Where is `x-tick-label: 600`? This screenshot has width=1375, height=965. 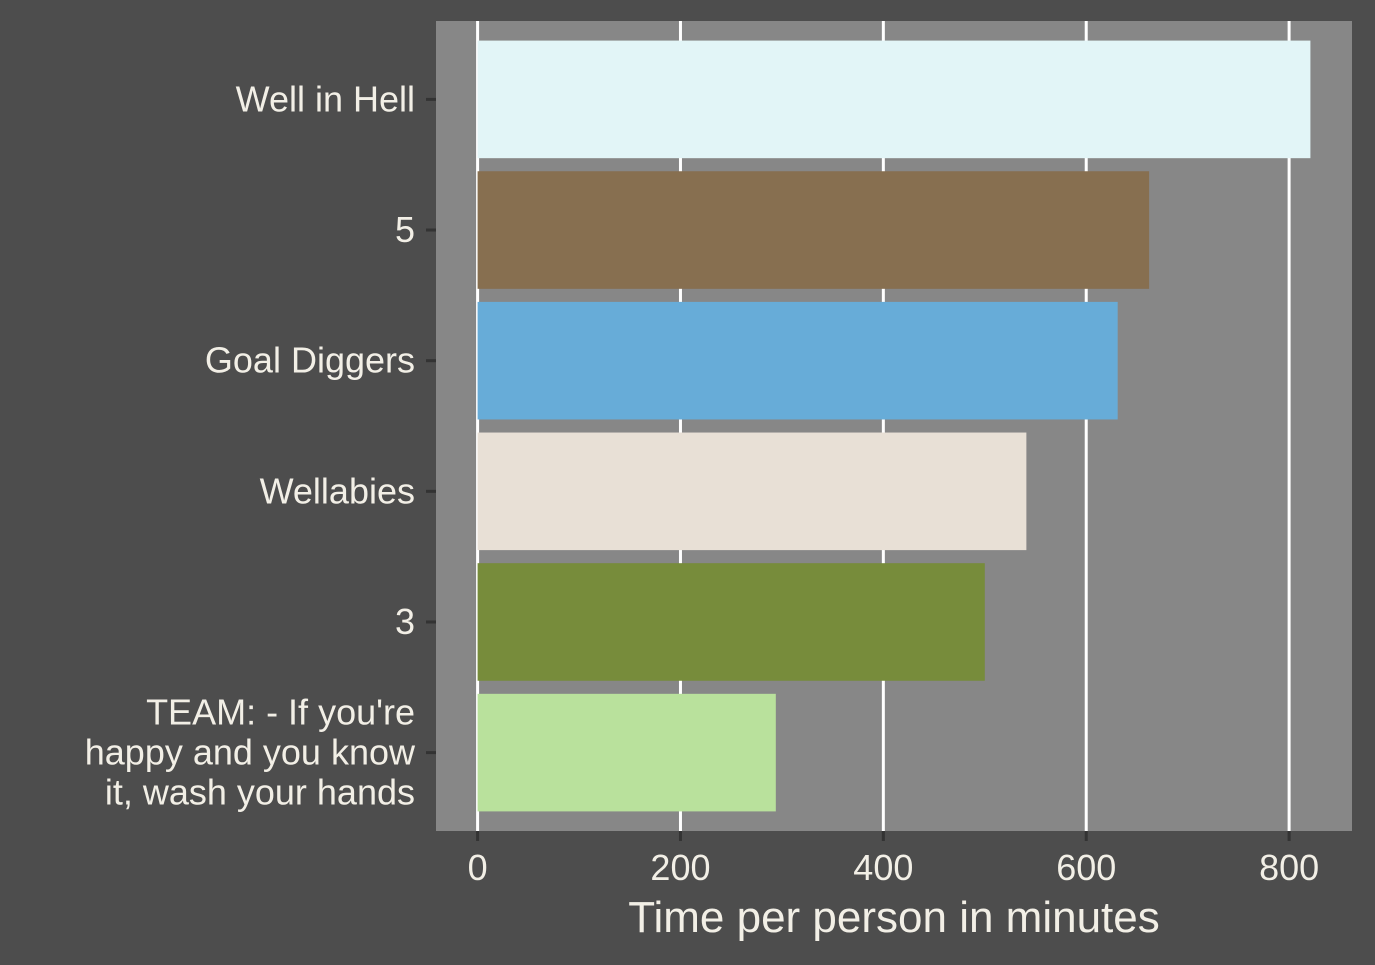 x-tick-label: 600 is located at coordinates (1086, 867).